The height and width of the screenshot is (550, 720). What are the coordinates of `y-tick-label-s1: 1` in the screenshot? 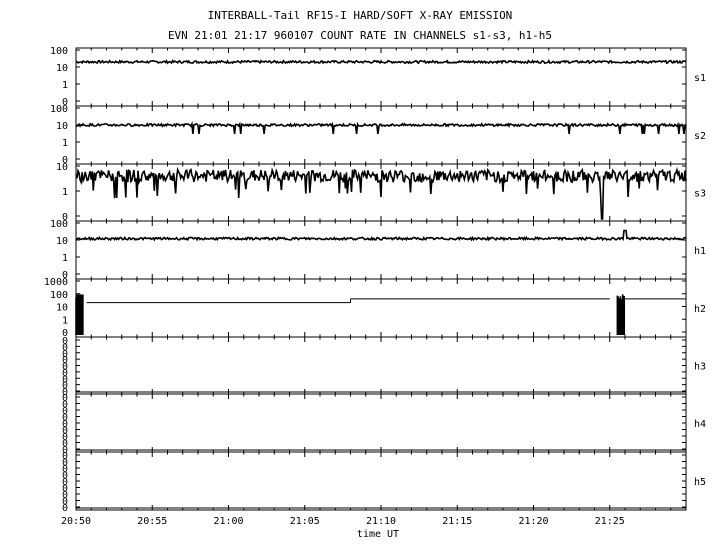 It's located at (65, 85).